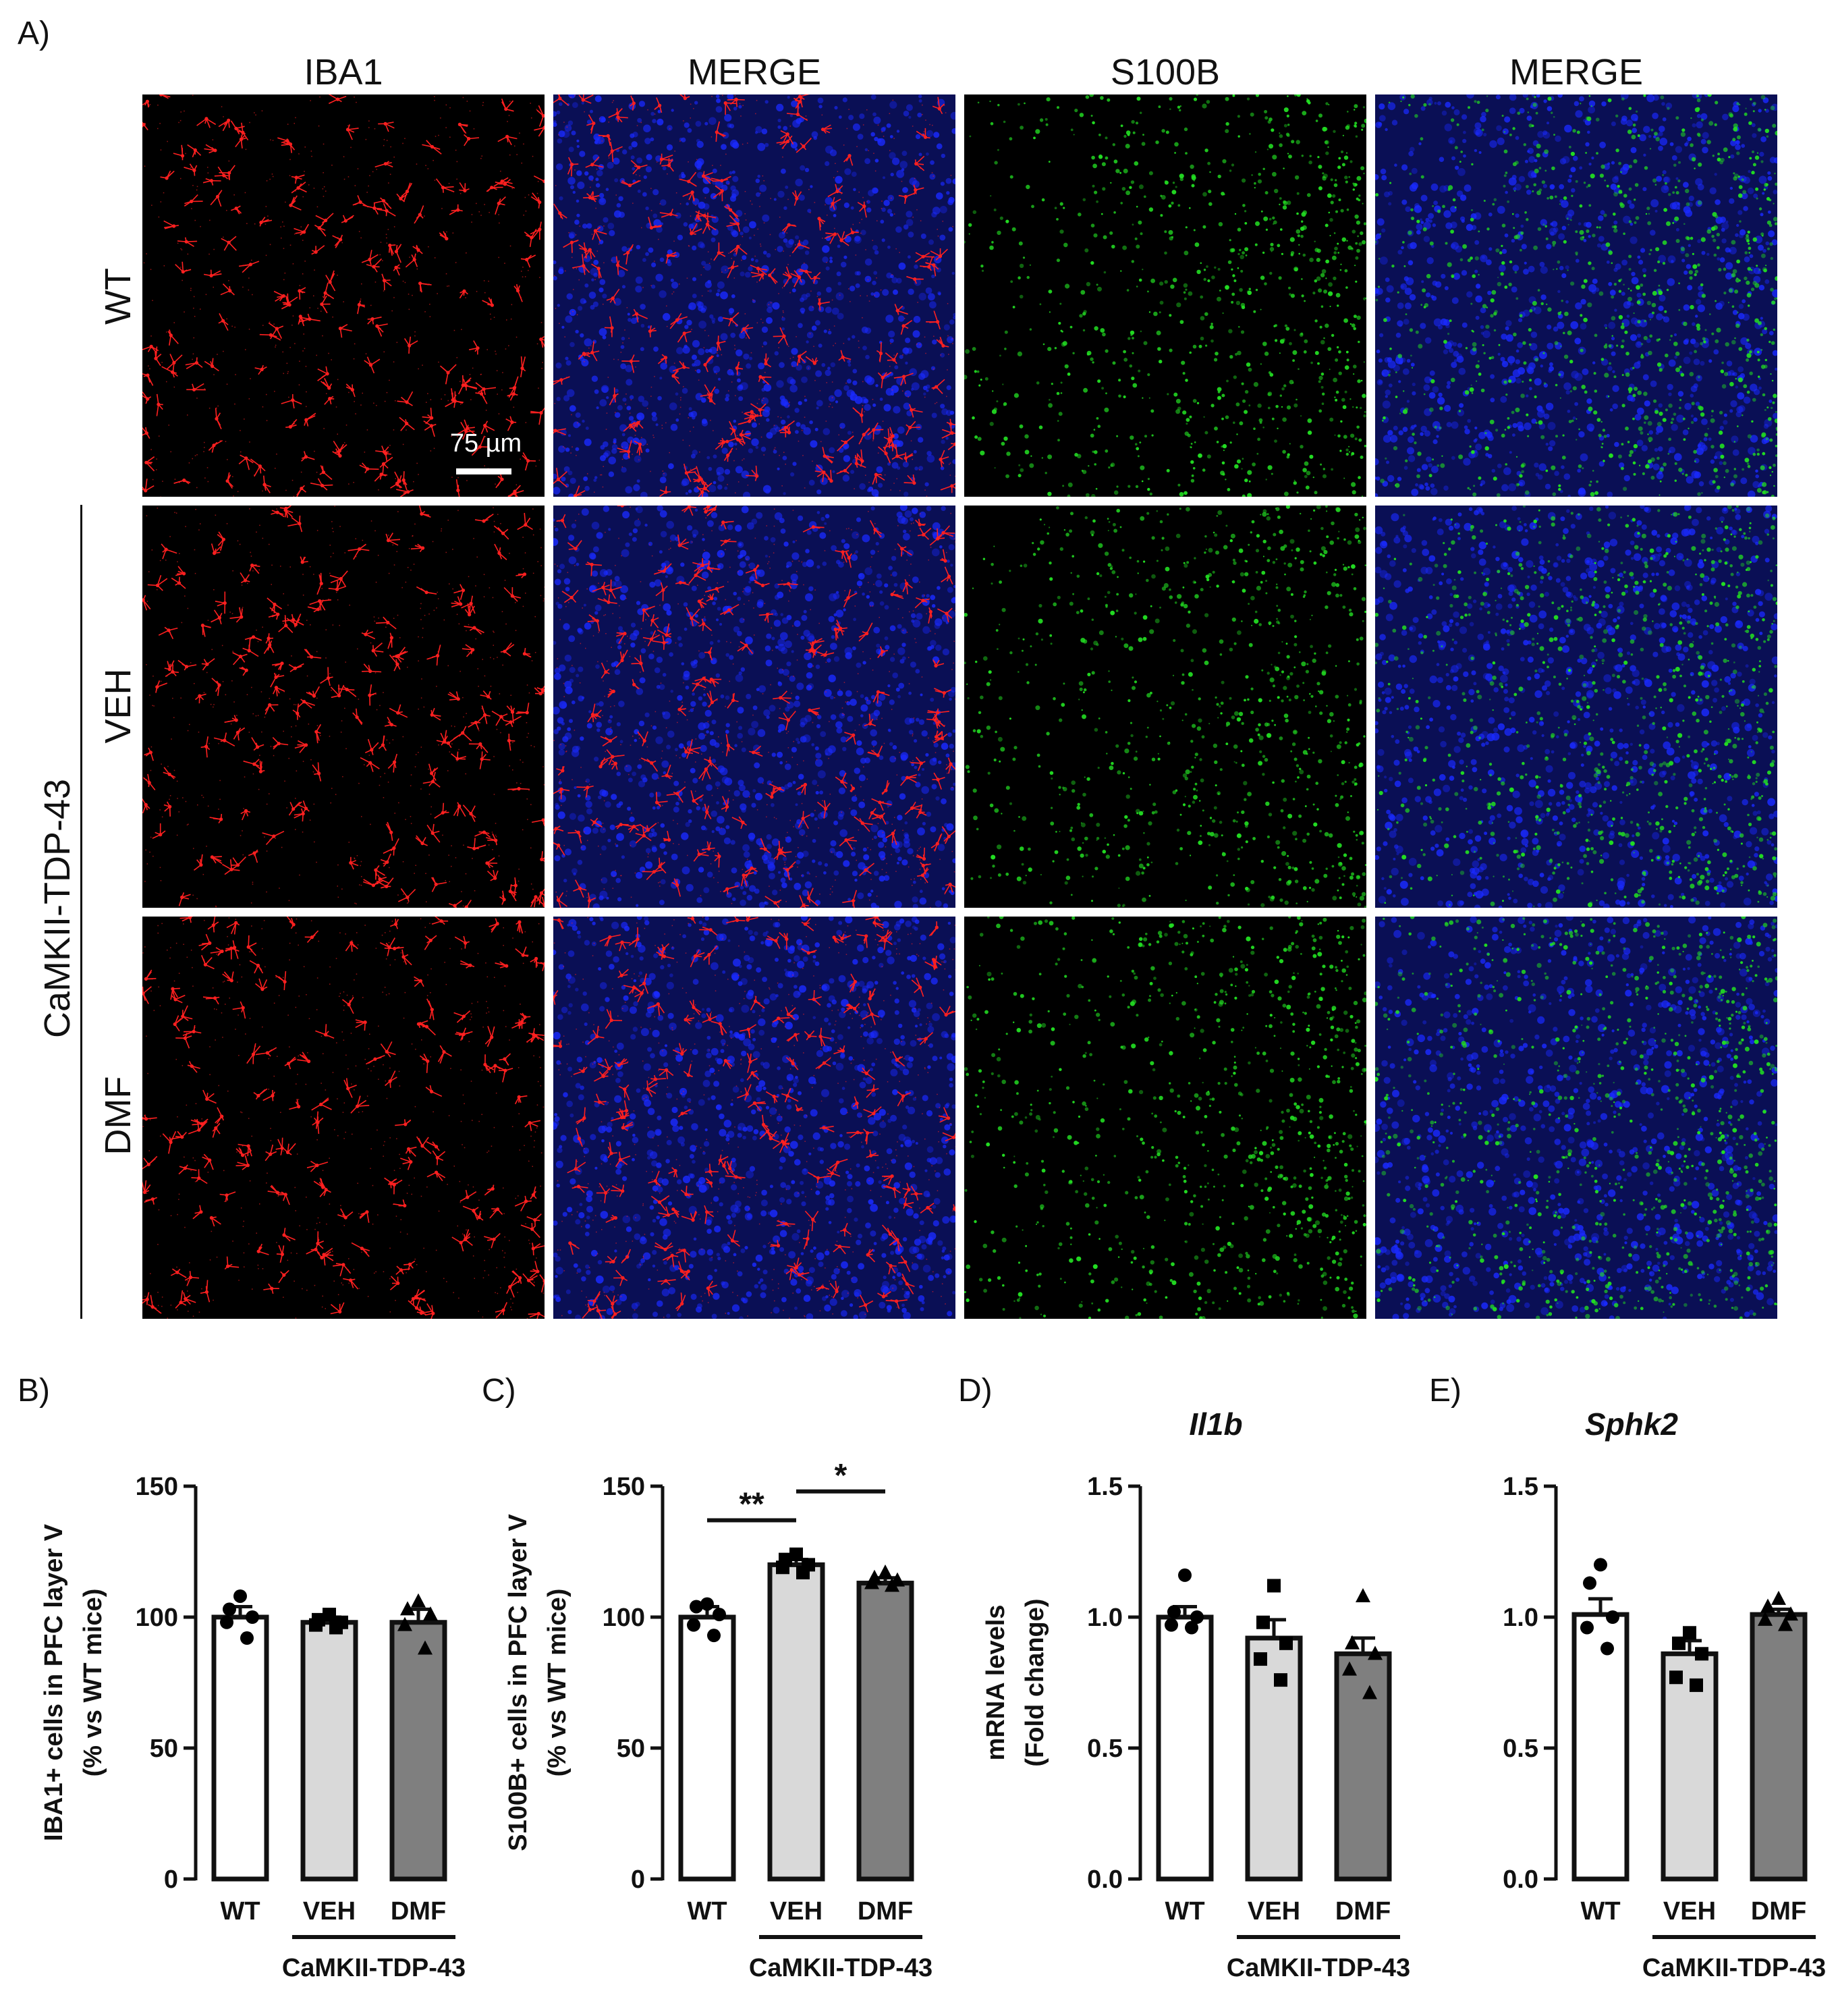  I want to click on micrograph-dmf-iba1, so click(343, 1118).